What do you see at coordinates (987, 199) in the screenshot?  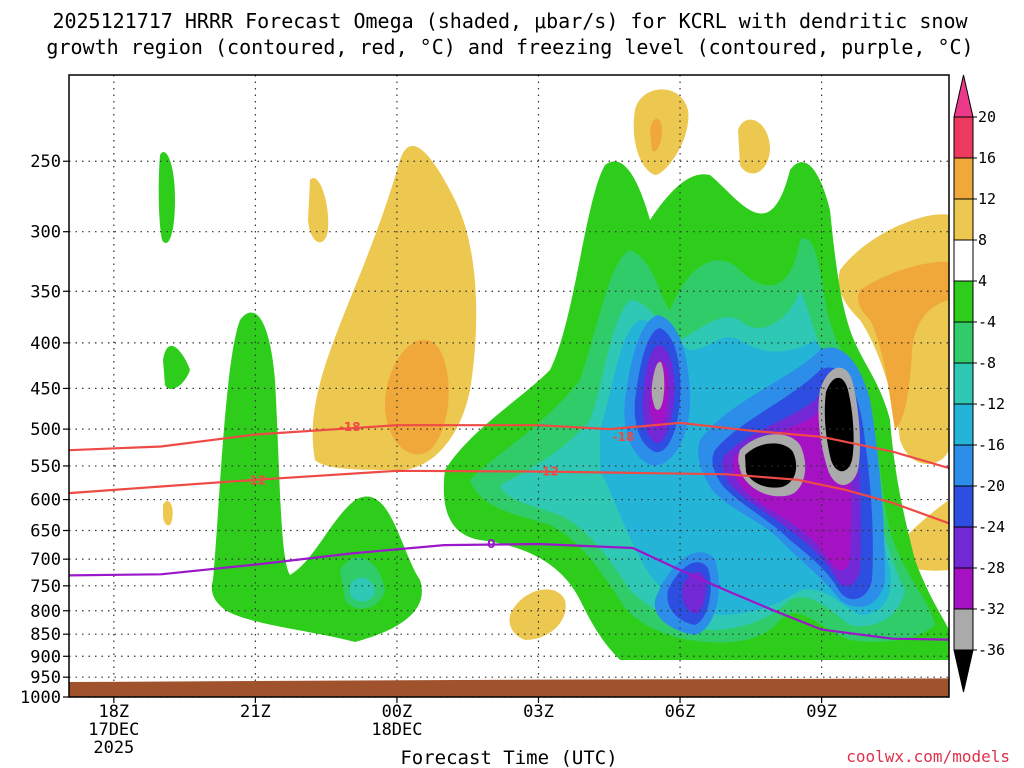 I see `colorbar-label: 12` at bounding box center [987, 199].